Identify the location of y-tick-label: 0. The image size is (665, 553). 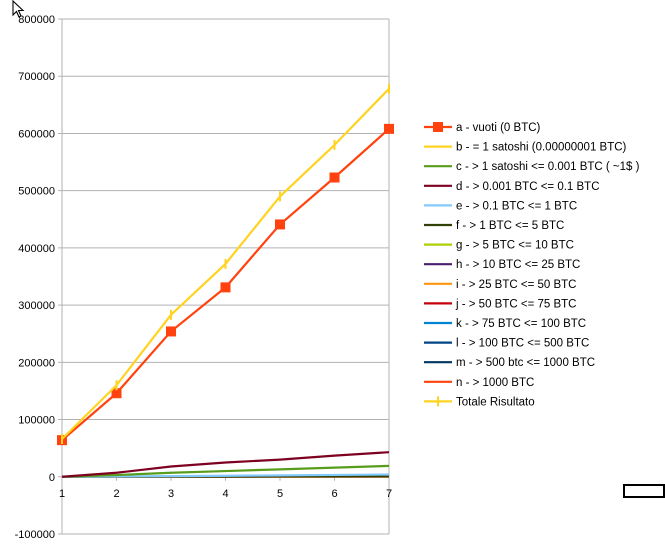
(52, 478).